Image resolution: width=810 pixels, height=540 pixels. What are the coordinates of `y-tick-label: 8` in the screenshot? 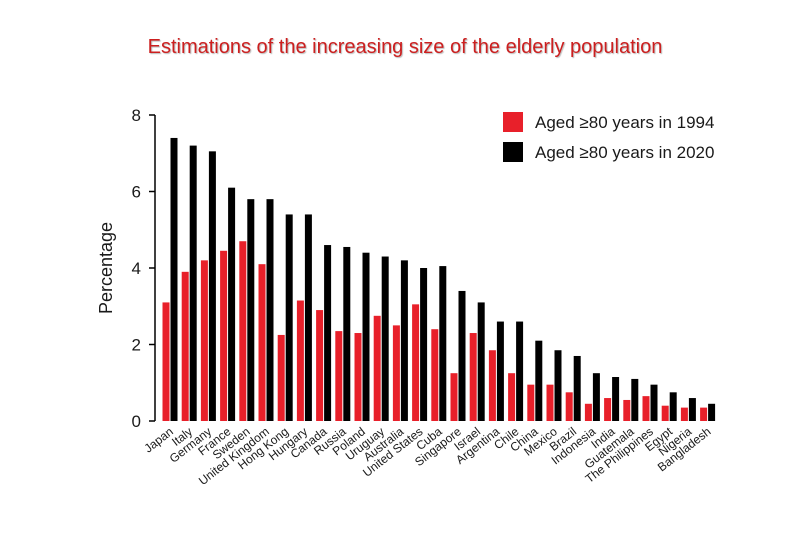 It's located at (136, 115).